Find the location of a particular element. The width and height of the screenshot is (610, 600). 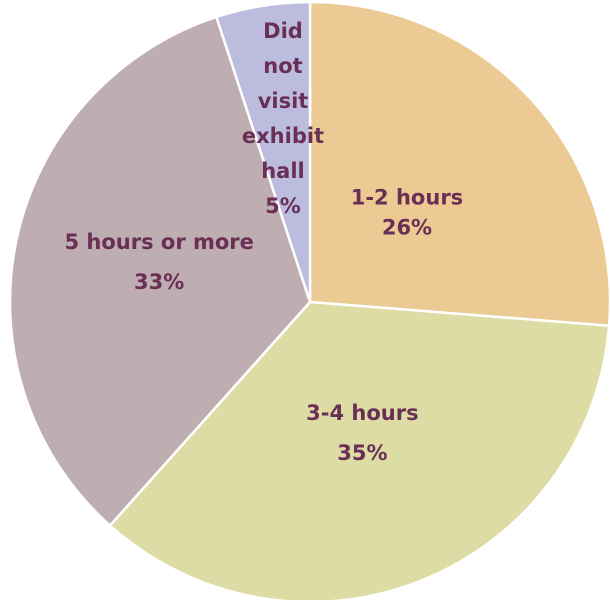

pie-category-label: 1-2 hours is located at coordinates (407, 197).